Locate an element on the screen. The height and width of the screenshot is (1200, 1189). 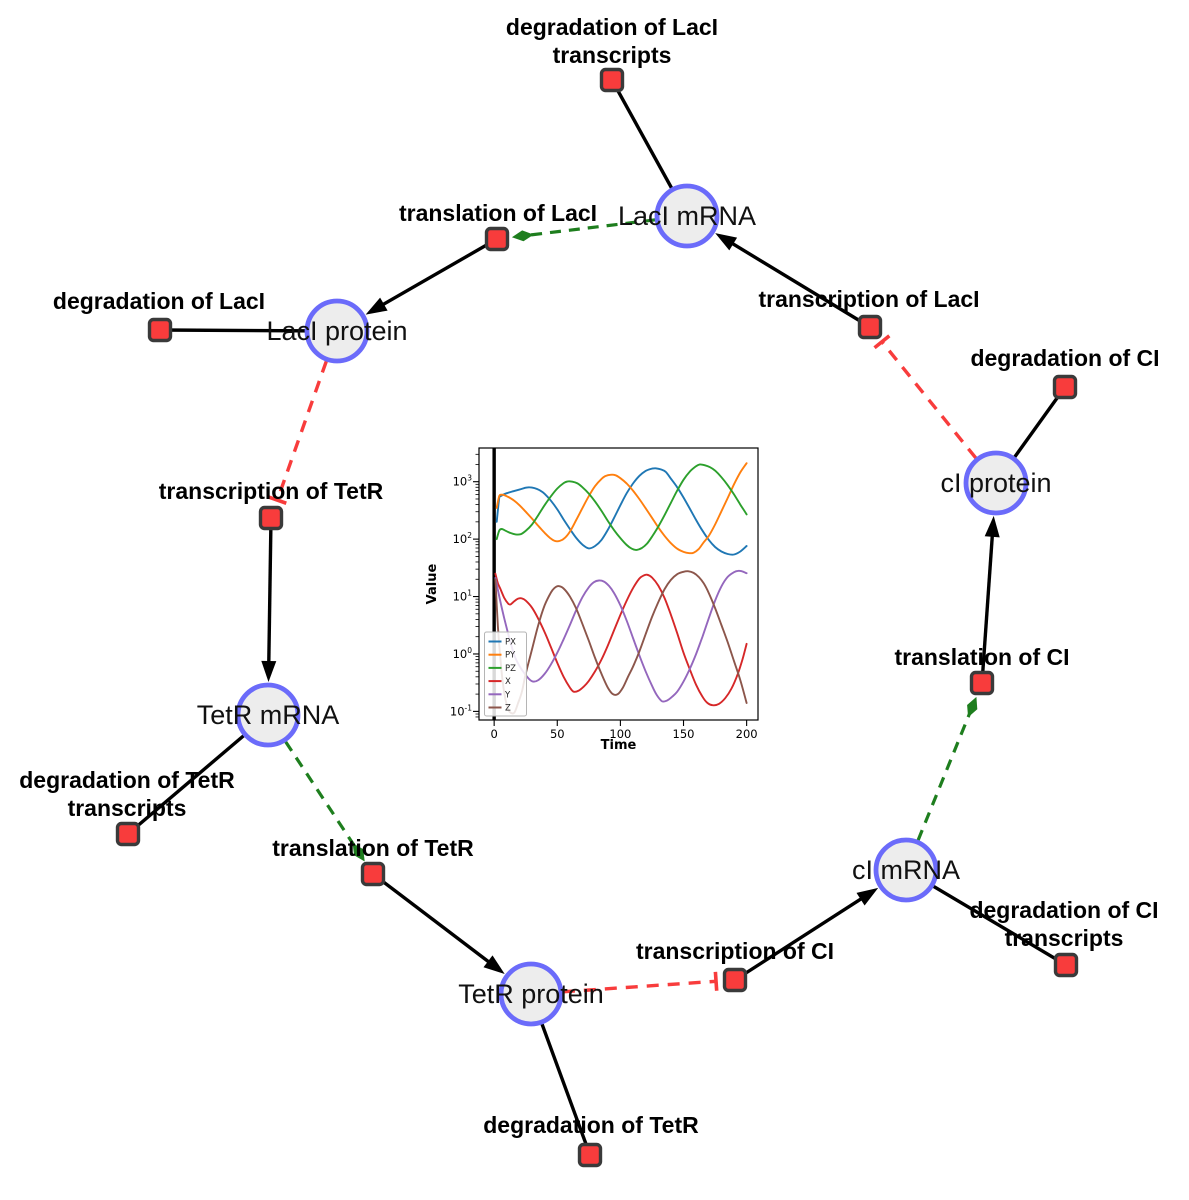
y-tick-label: 10⁻¹ is located at coordinates (461, 710).